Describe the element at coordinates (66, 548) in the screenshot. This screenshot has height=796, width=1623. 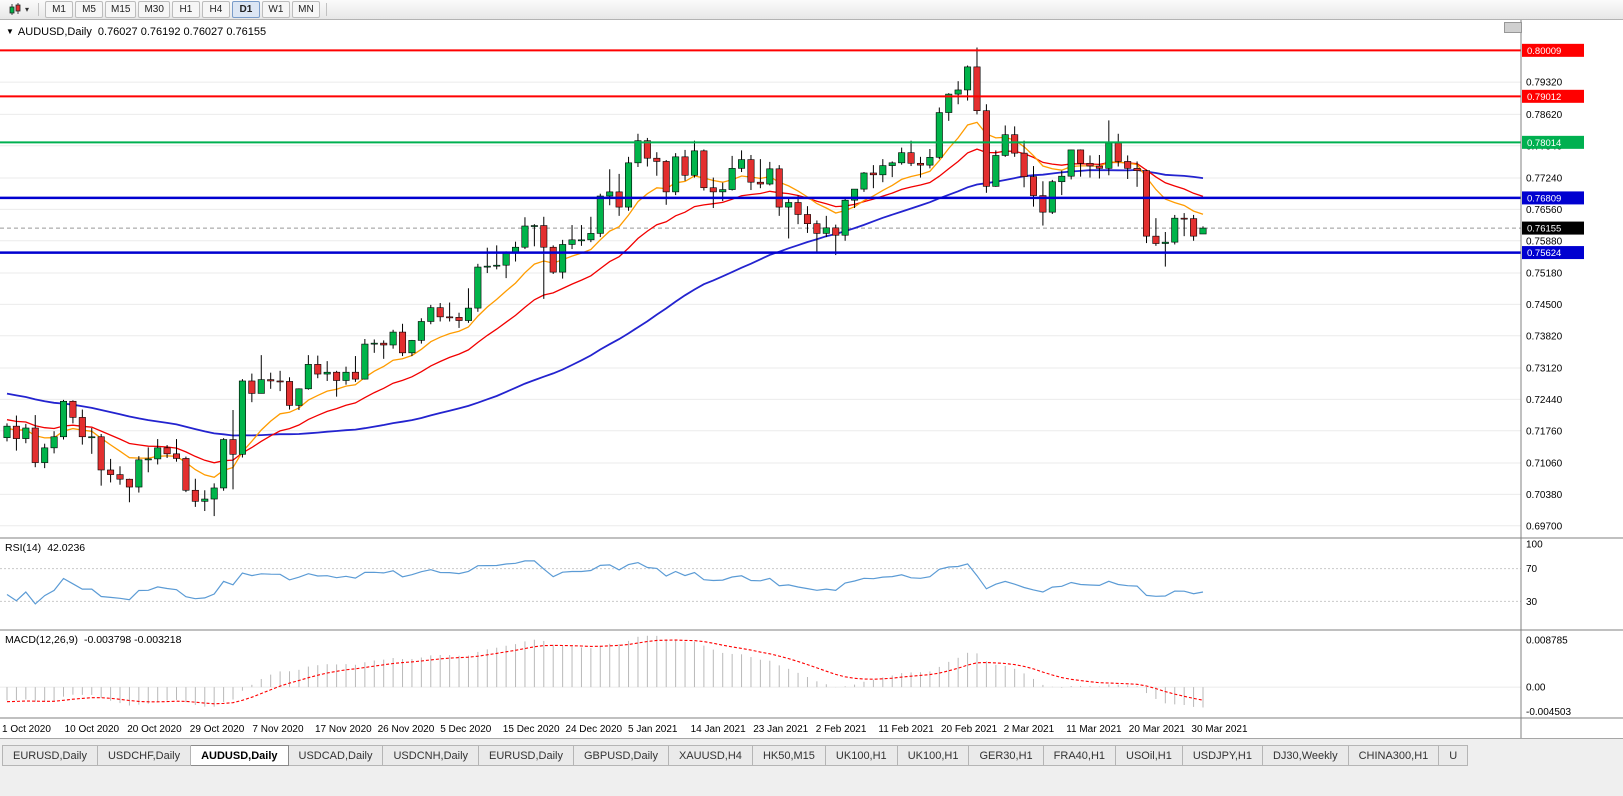
I see `rsi-value: 42.0236` at that location.